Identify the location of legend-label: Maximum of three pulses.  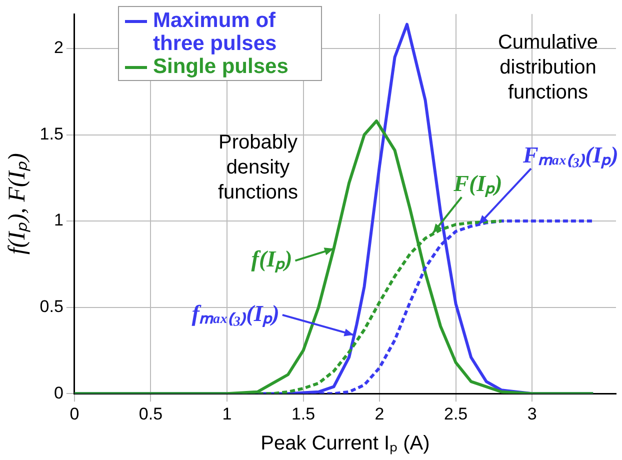
(215, 32).